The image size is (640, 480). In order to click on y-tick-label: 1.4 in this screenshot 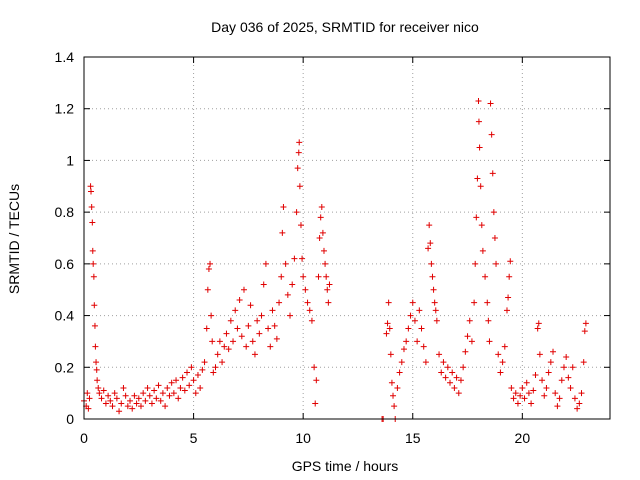, I will do `click(65, 57)`.